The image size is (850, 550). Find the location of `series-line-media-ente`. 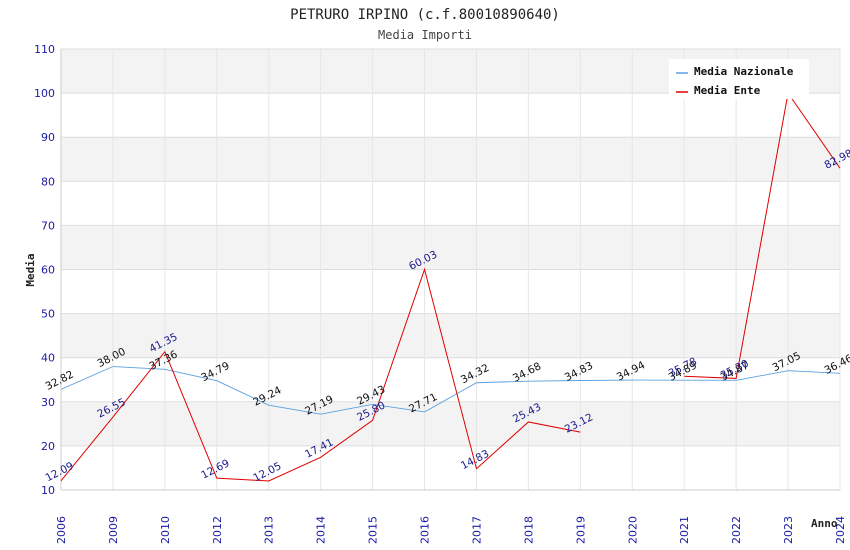

series-line-media-ente is located at coordinates (762, 235).